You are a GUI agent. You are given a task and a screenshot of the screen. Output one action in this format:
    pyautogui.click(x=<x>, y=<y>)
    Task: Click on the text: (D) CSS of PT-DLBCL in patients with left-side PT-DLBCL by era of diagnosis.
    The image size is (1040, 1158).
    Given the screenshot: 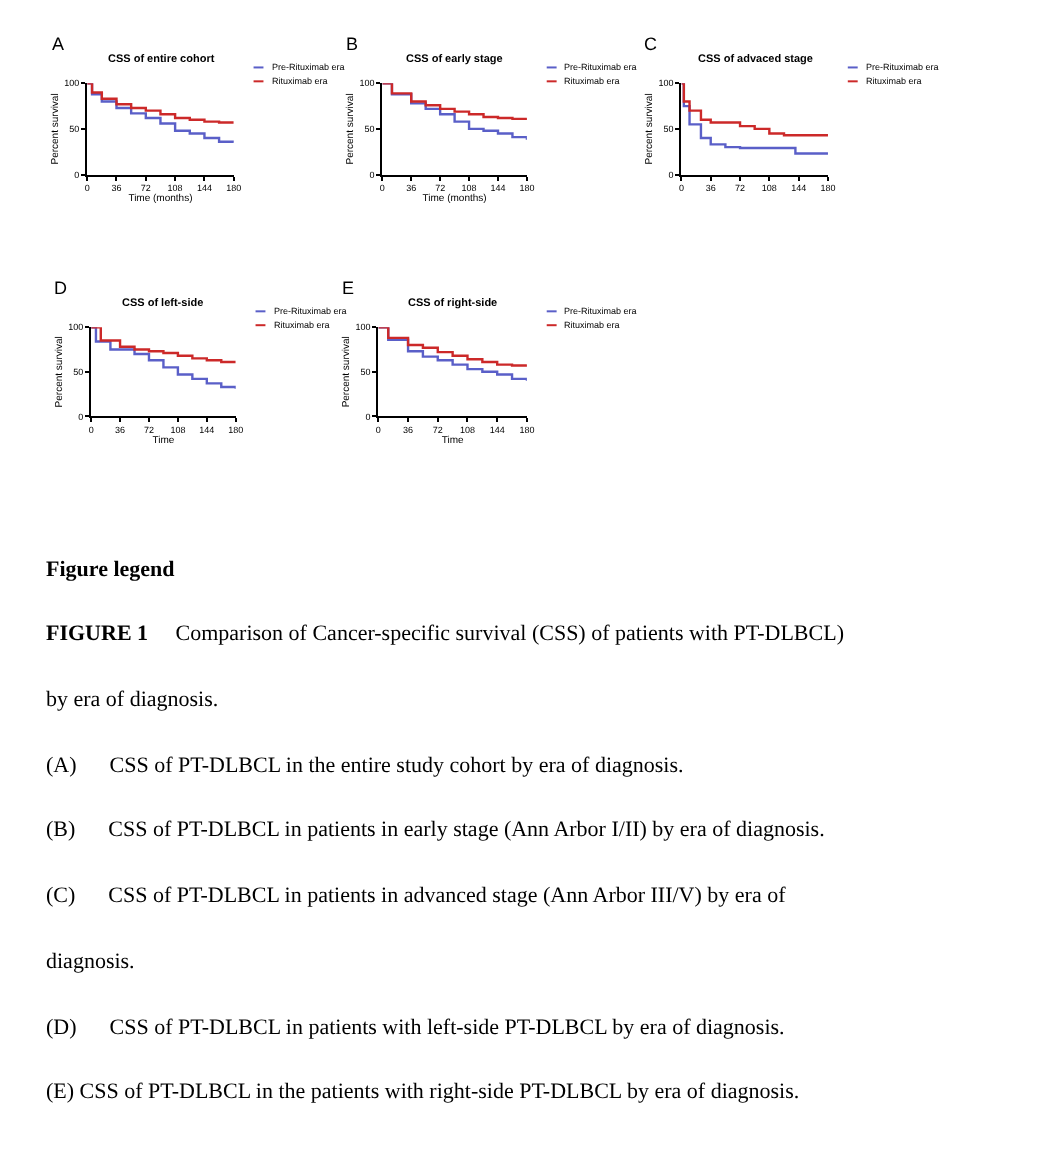 What is the action you would take?
    pyautogui.click(x=416, y=1028)
    